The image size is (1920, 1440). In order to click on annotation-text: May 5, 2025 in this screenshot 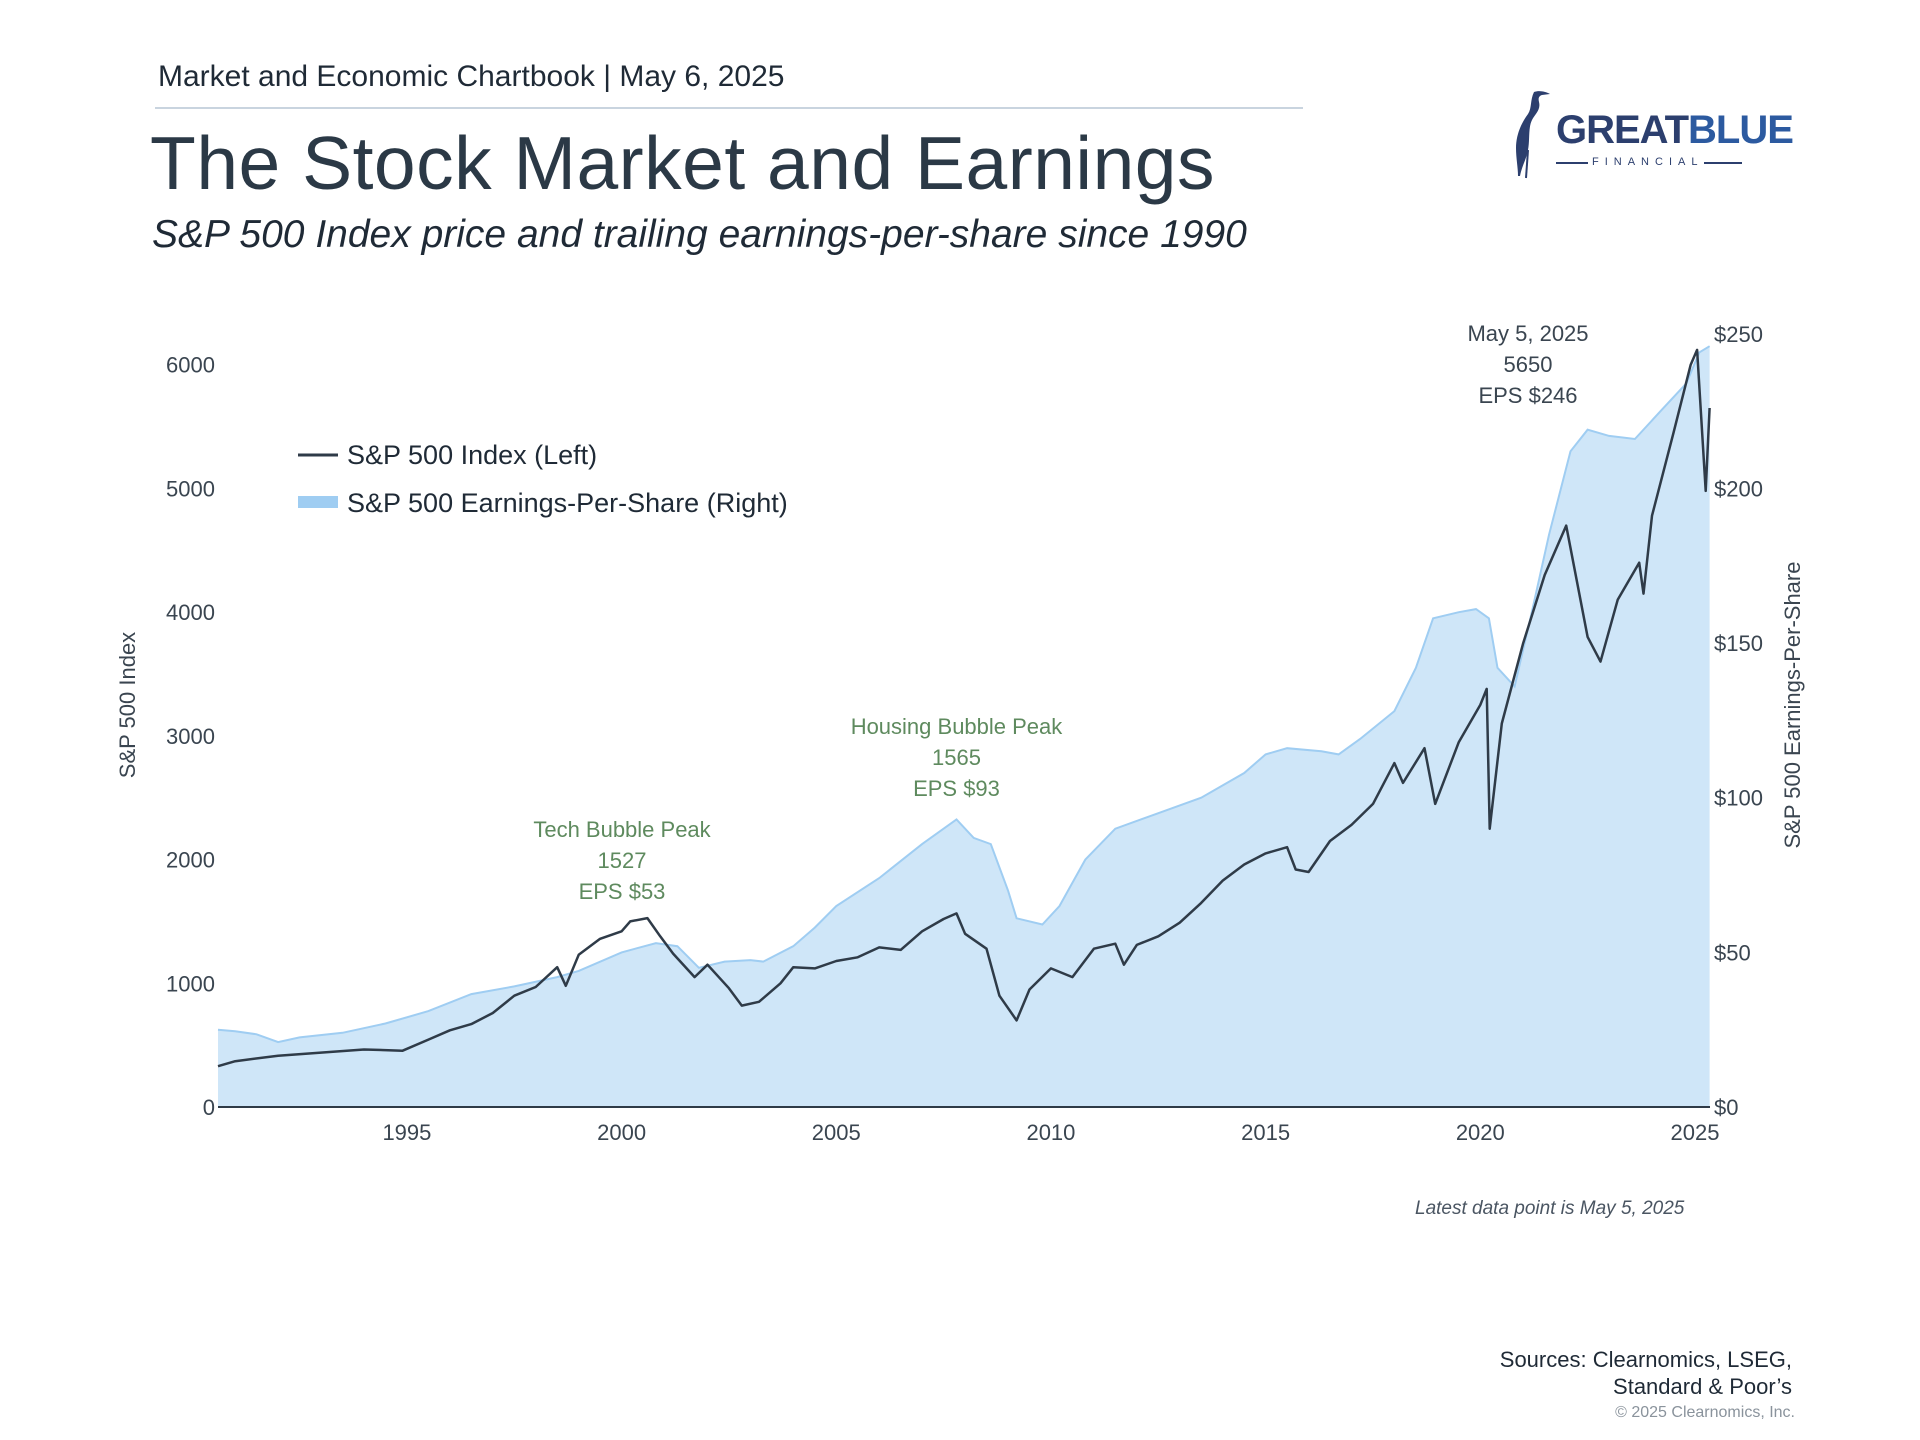, I will do `click(1527, 333)`.